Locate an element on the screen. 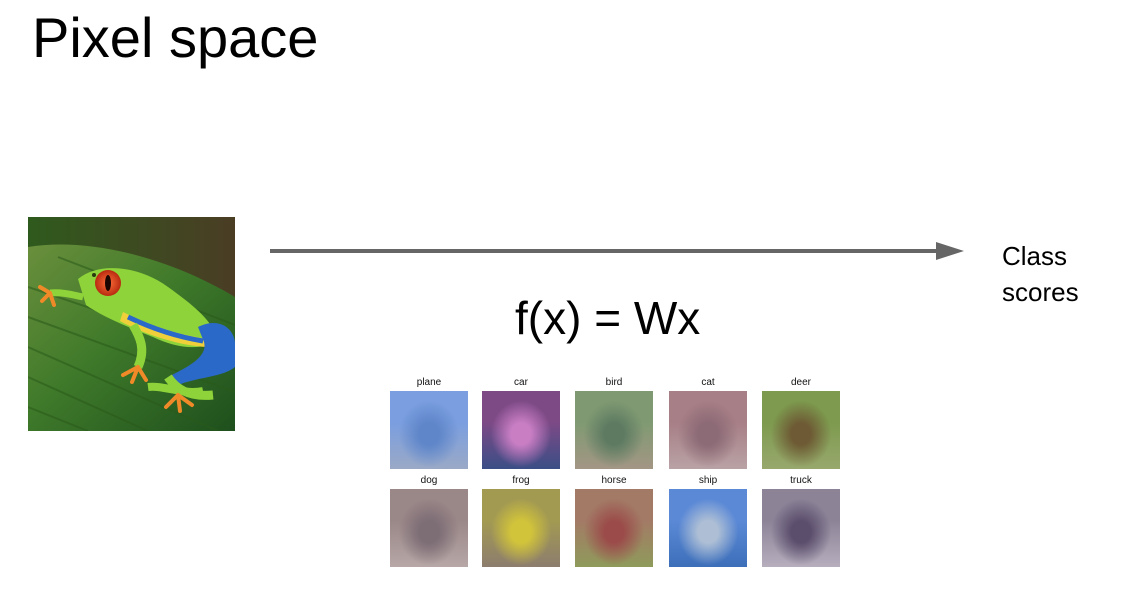 Image resolution: width=1128 pixels, height=593 pixels. class-scores-line1: Class is located at coordinates (1035, 256).